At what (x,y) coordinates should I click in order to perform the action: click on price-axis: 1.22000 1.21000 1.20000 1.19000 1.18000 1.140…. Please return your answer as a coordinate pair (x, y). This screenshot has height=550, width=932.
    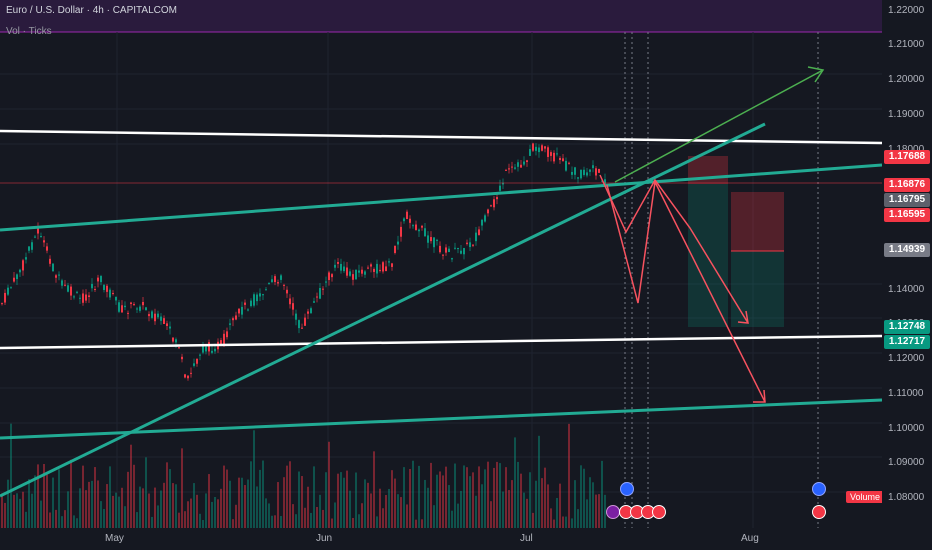
    Looking at the image, I should click on (907, 275).